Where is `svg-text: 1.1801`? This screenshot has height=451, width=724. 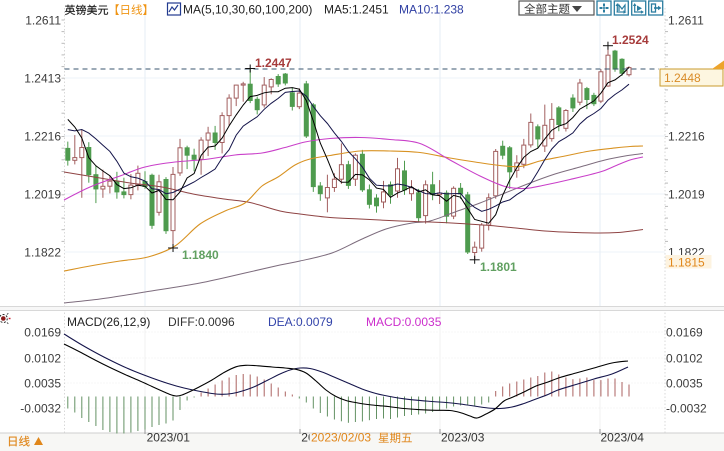
svg-text: 1.1801 is located at coordinates (498, 267).